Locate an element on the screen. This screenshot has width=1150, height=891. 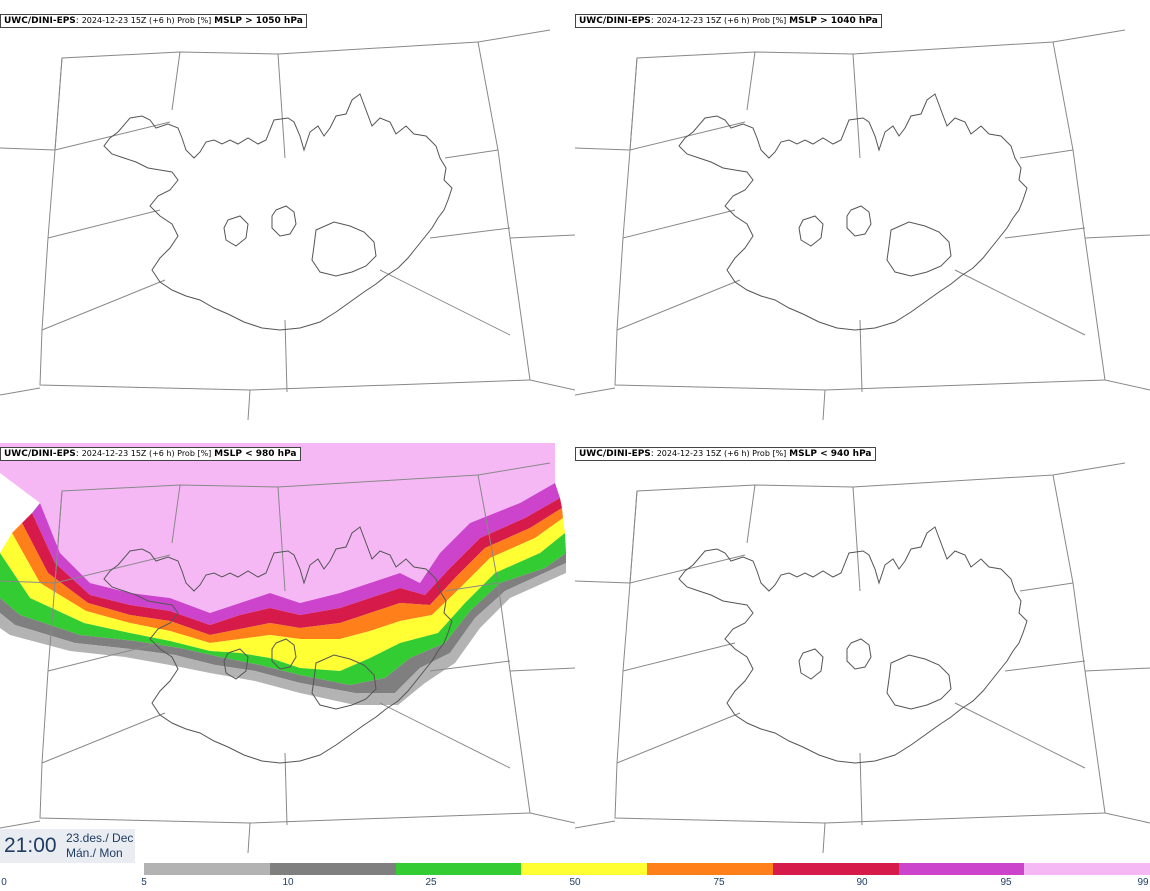
colorbar-tick-label: 95 is located at coordinates (1006, 882).